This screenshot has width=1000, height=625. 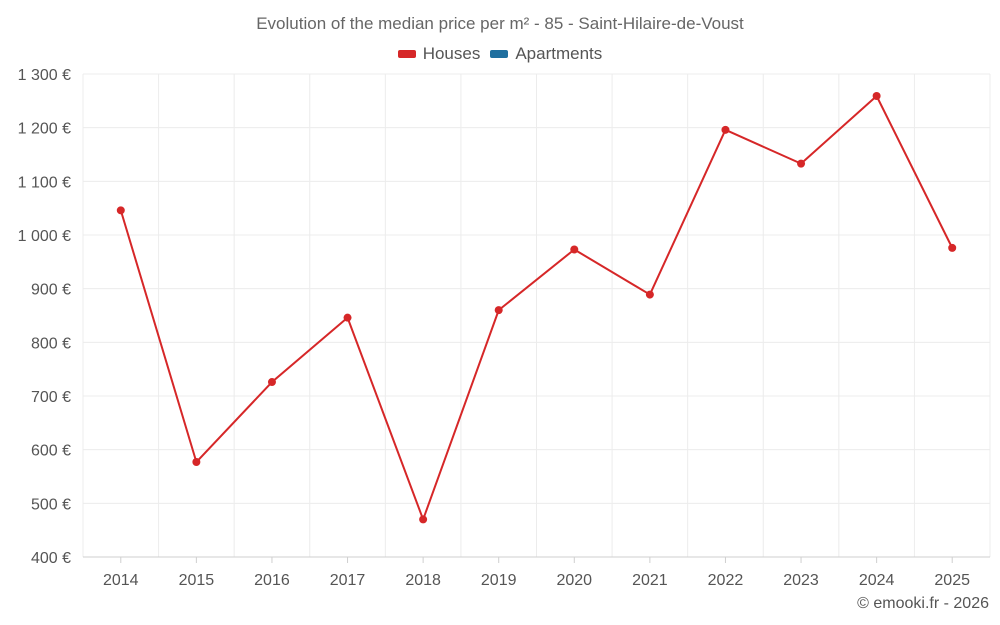 What do you see at coordinates (726, 580) in the screenshot?
I see `x-tick-label: 2022` at bounding box center [726, 580].